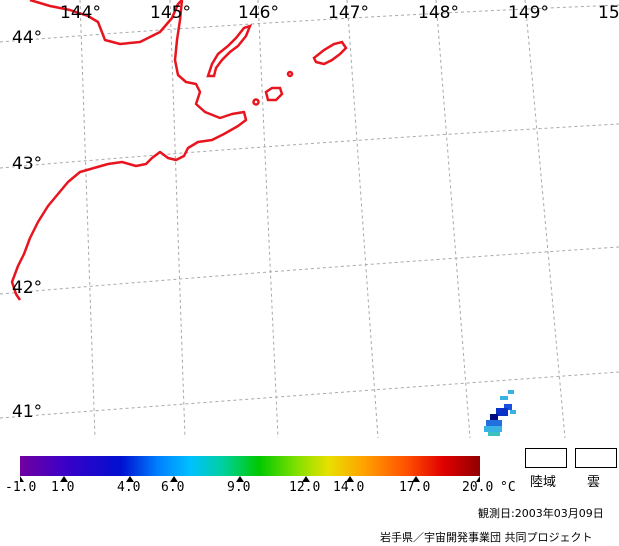  Describe the element at coordinates (594, 482) in the screenshot. I see `cloud-legend-label: 雲` at that location.